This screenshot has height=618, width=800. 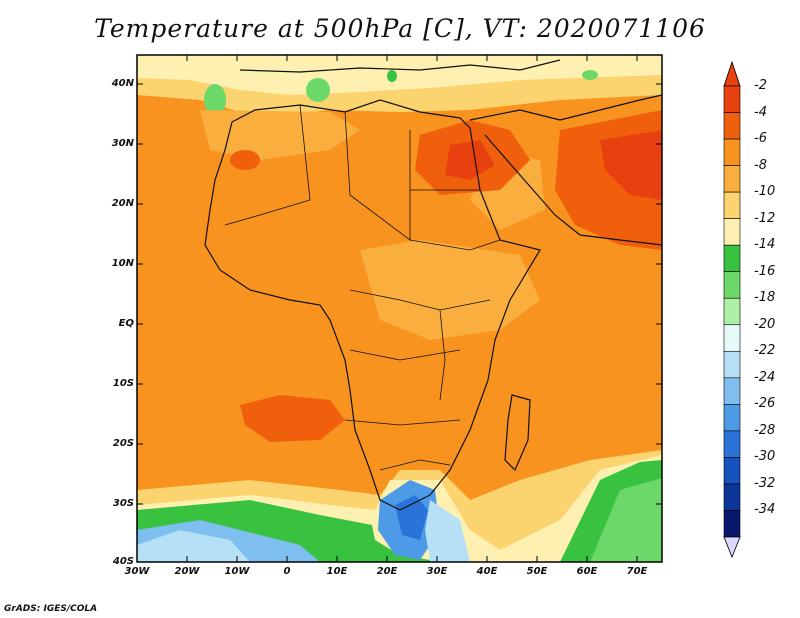 I want to click on arabia-coast, so click(x=573, y=190).